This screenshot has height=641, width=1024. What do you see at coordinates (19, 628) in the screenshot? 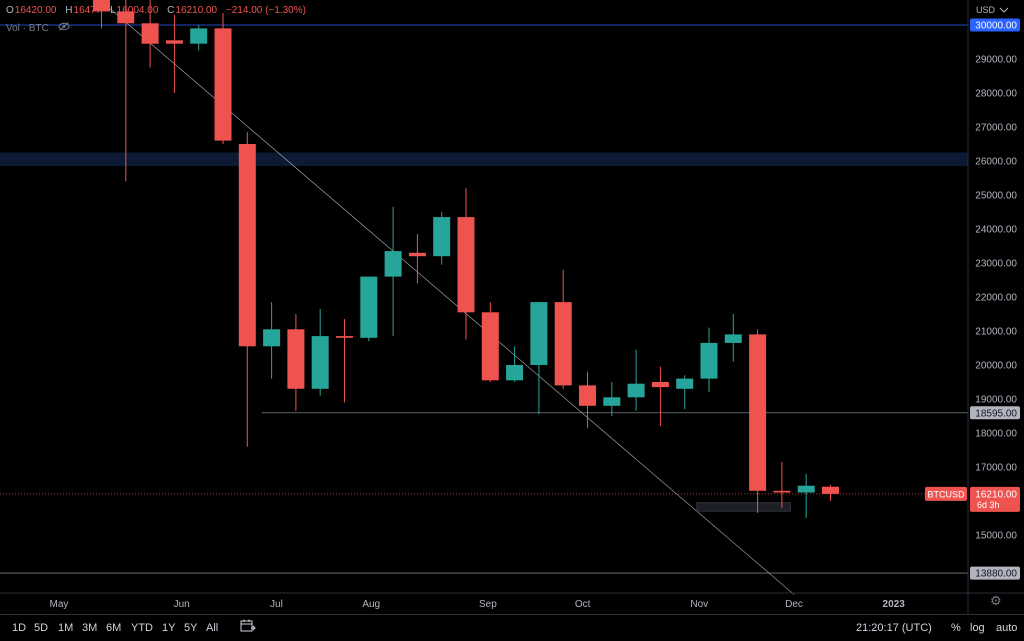
I see `timeframe-1d: 1D` at bounding box center [19, 628].